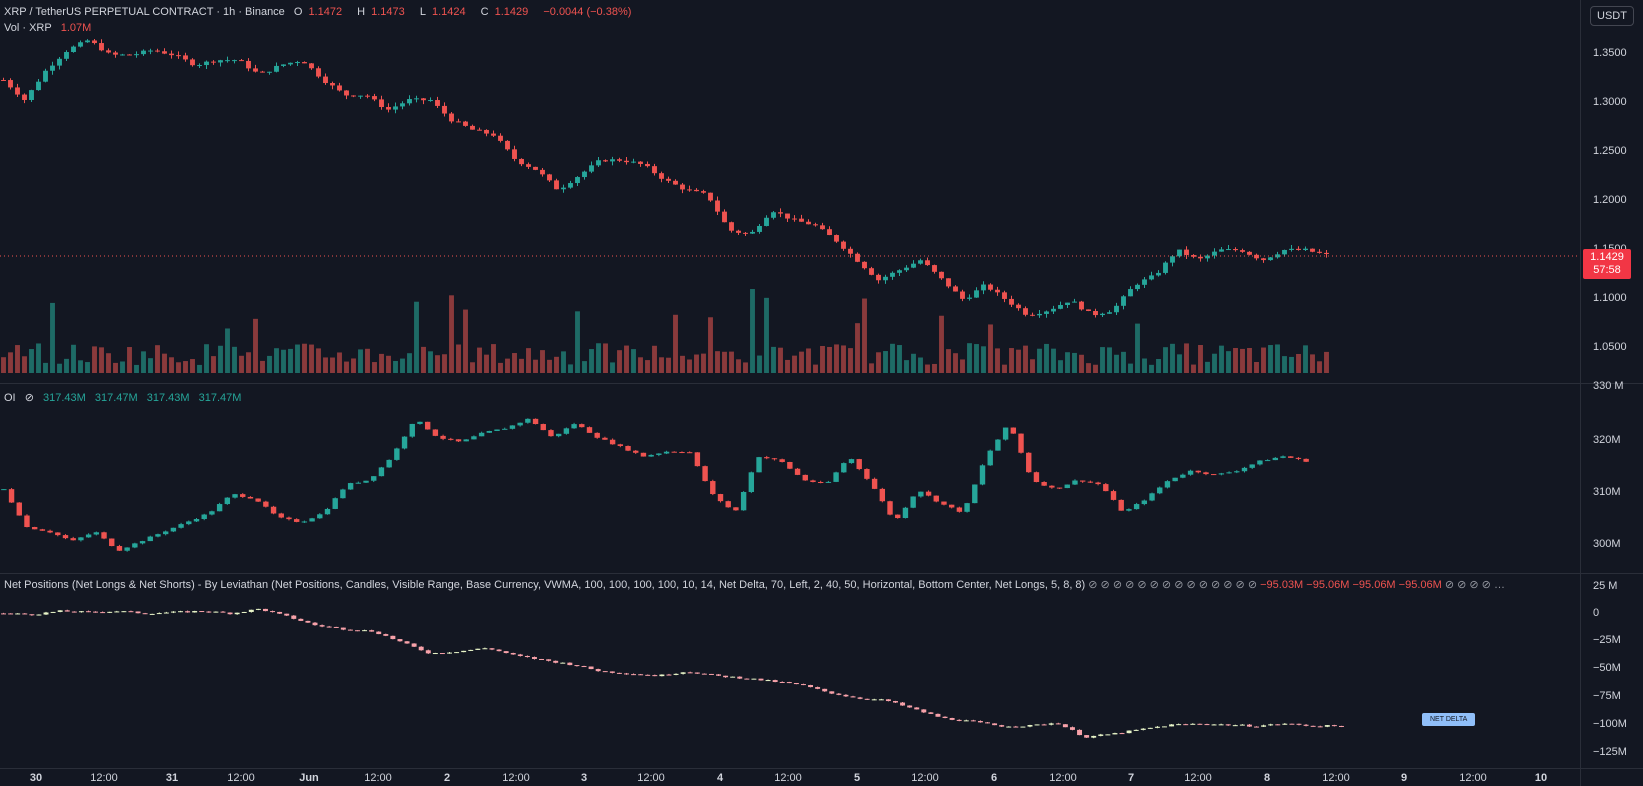 The width and height of the screenshot is (1643, 786). I want to click on volume-title: Vol · XRP, so click(28, 28).